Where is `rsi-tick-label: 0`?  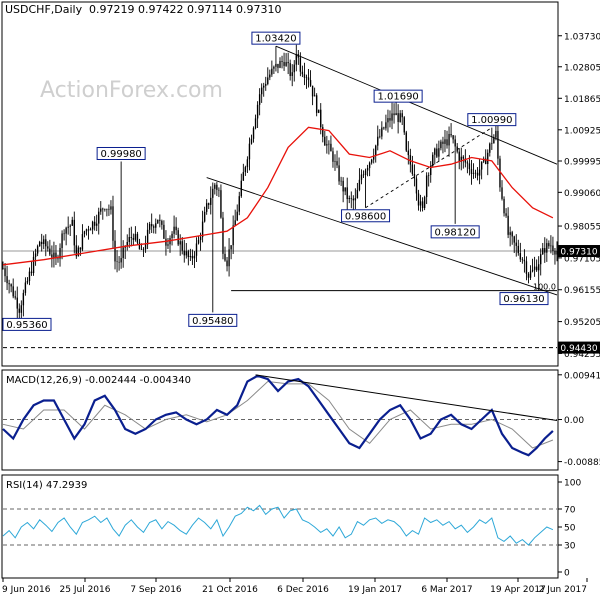 rsi-tick-label: 0 is located at coordinates (567, 574).